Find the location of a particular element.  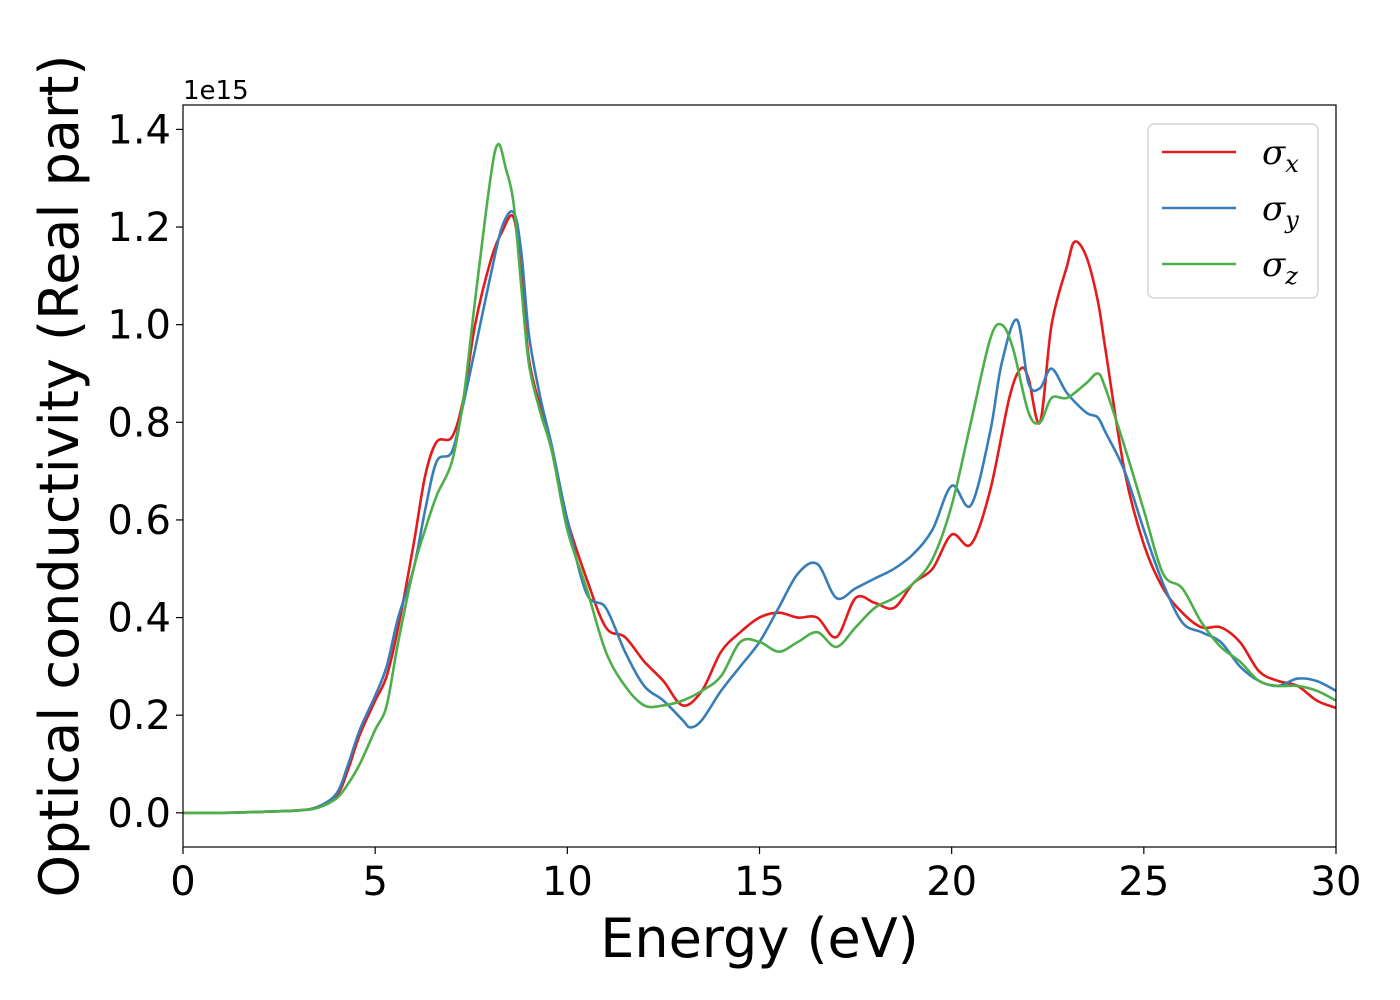

y-tick-label: 0.8 is located at coordinates (139, 423).